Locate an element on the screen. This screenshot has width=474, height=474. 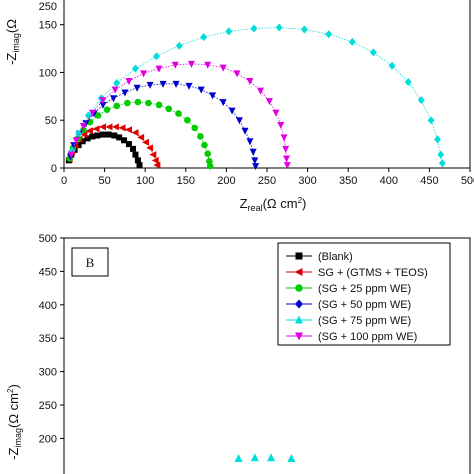
panel-a-series--sg-100-ppm-we- is located at coordinates (179, 115).